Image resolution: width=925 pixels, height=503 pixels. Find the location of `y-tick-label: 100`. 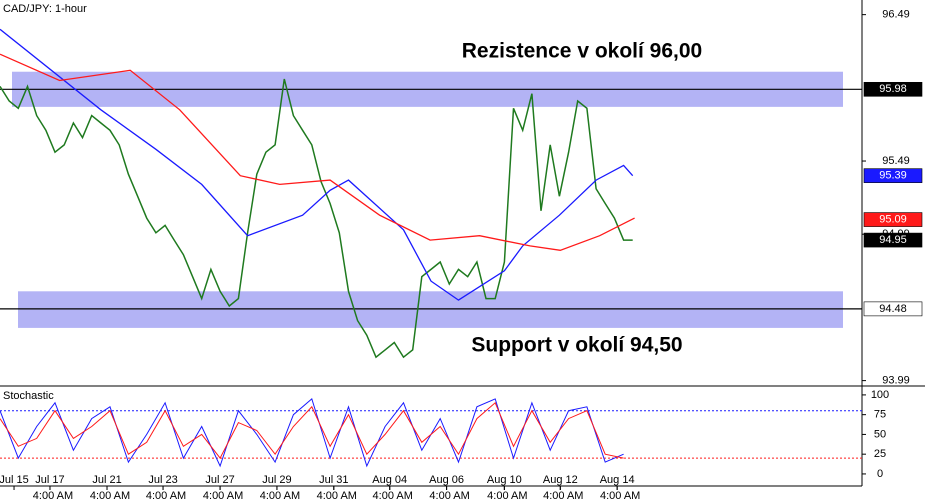

y-tick-label: 100 is located at coordinates (880, 395).